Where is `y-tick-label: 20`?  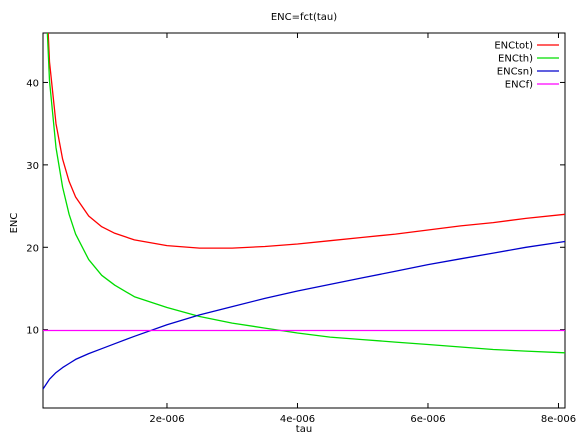
y-tick-label: 20 is located at coordinates (32, 248).